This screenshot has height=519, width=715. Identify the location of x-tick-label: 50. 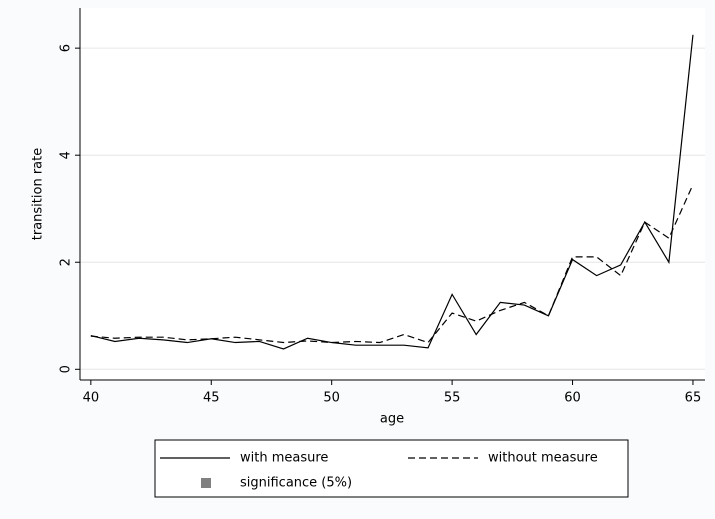
(331, 398).